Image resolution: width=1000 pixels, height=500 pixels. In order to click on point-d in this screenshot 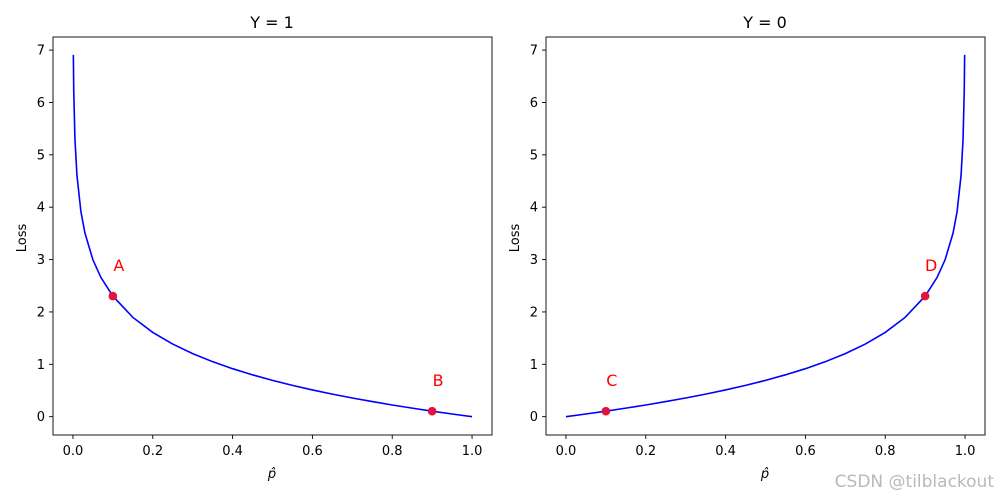, I will do `click(925, 296)`.